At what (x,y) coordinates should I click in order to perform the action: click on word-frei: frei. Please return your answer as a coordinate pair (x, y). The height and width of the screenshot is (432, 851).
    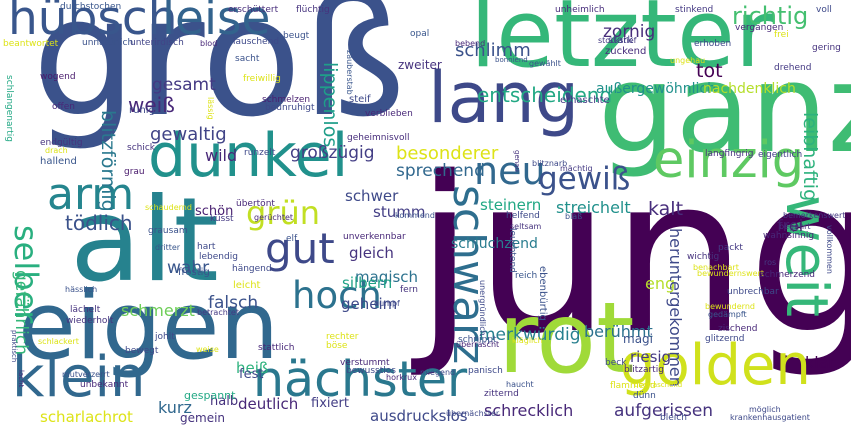
    Looking at the image, I should click on (790, 225).